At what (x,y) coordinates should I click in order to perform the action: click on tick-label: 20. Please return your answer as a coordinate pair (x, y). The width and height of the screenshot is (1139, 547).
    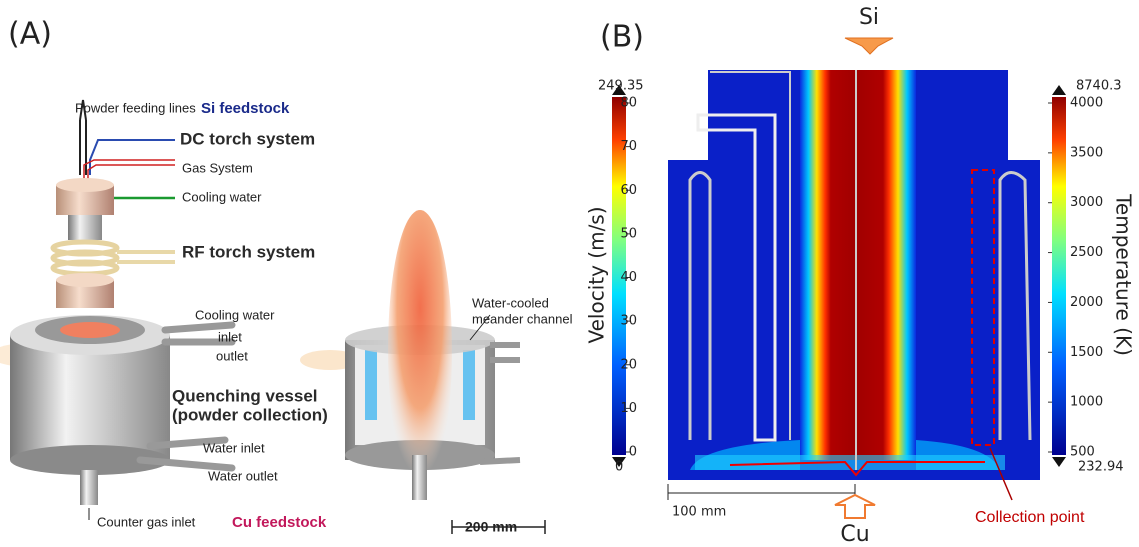
    Looking at the image, I should click on (628, 364).